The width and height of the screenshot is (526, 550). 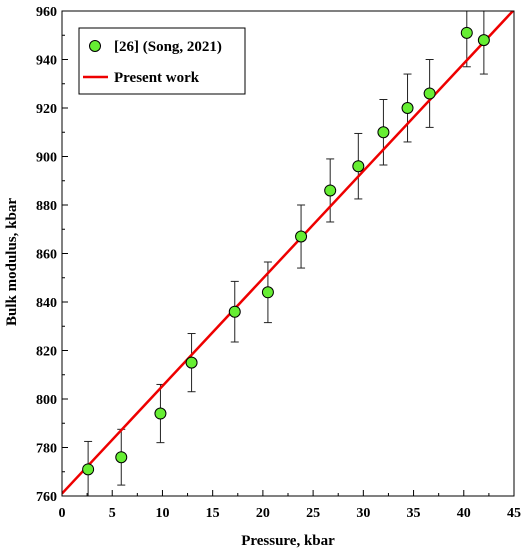 What do you see at coordinates (62, 513) in the screenshot?
I see `x-tick-label: 0` at bounding box center [62, 513].